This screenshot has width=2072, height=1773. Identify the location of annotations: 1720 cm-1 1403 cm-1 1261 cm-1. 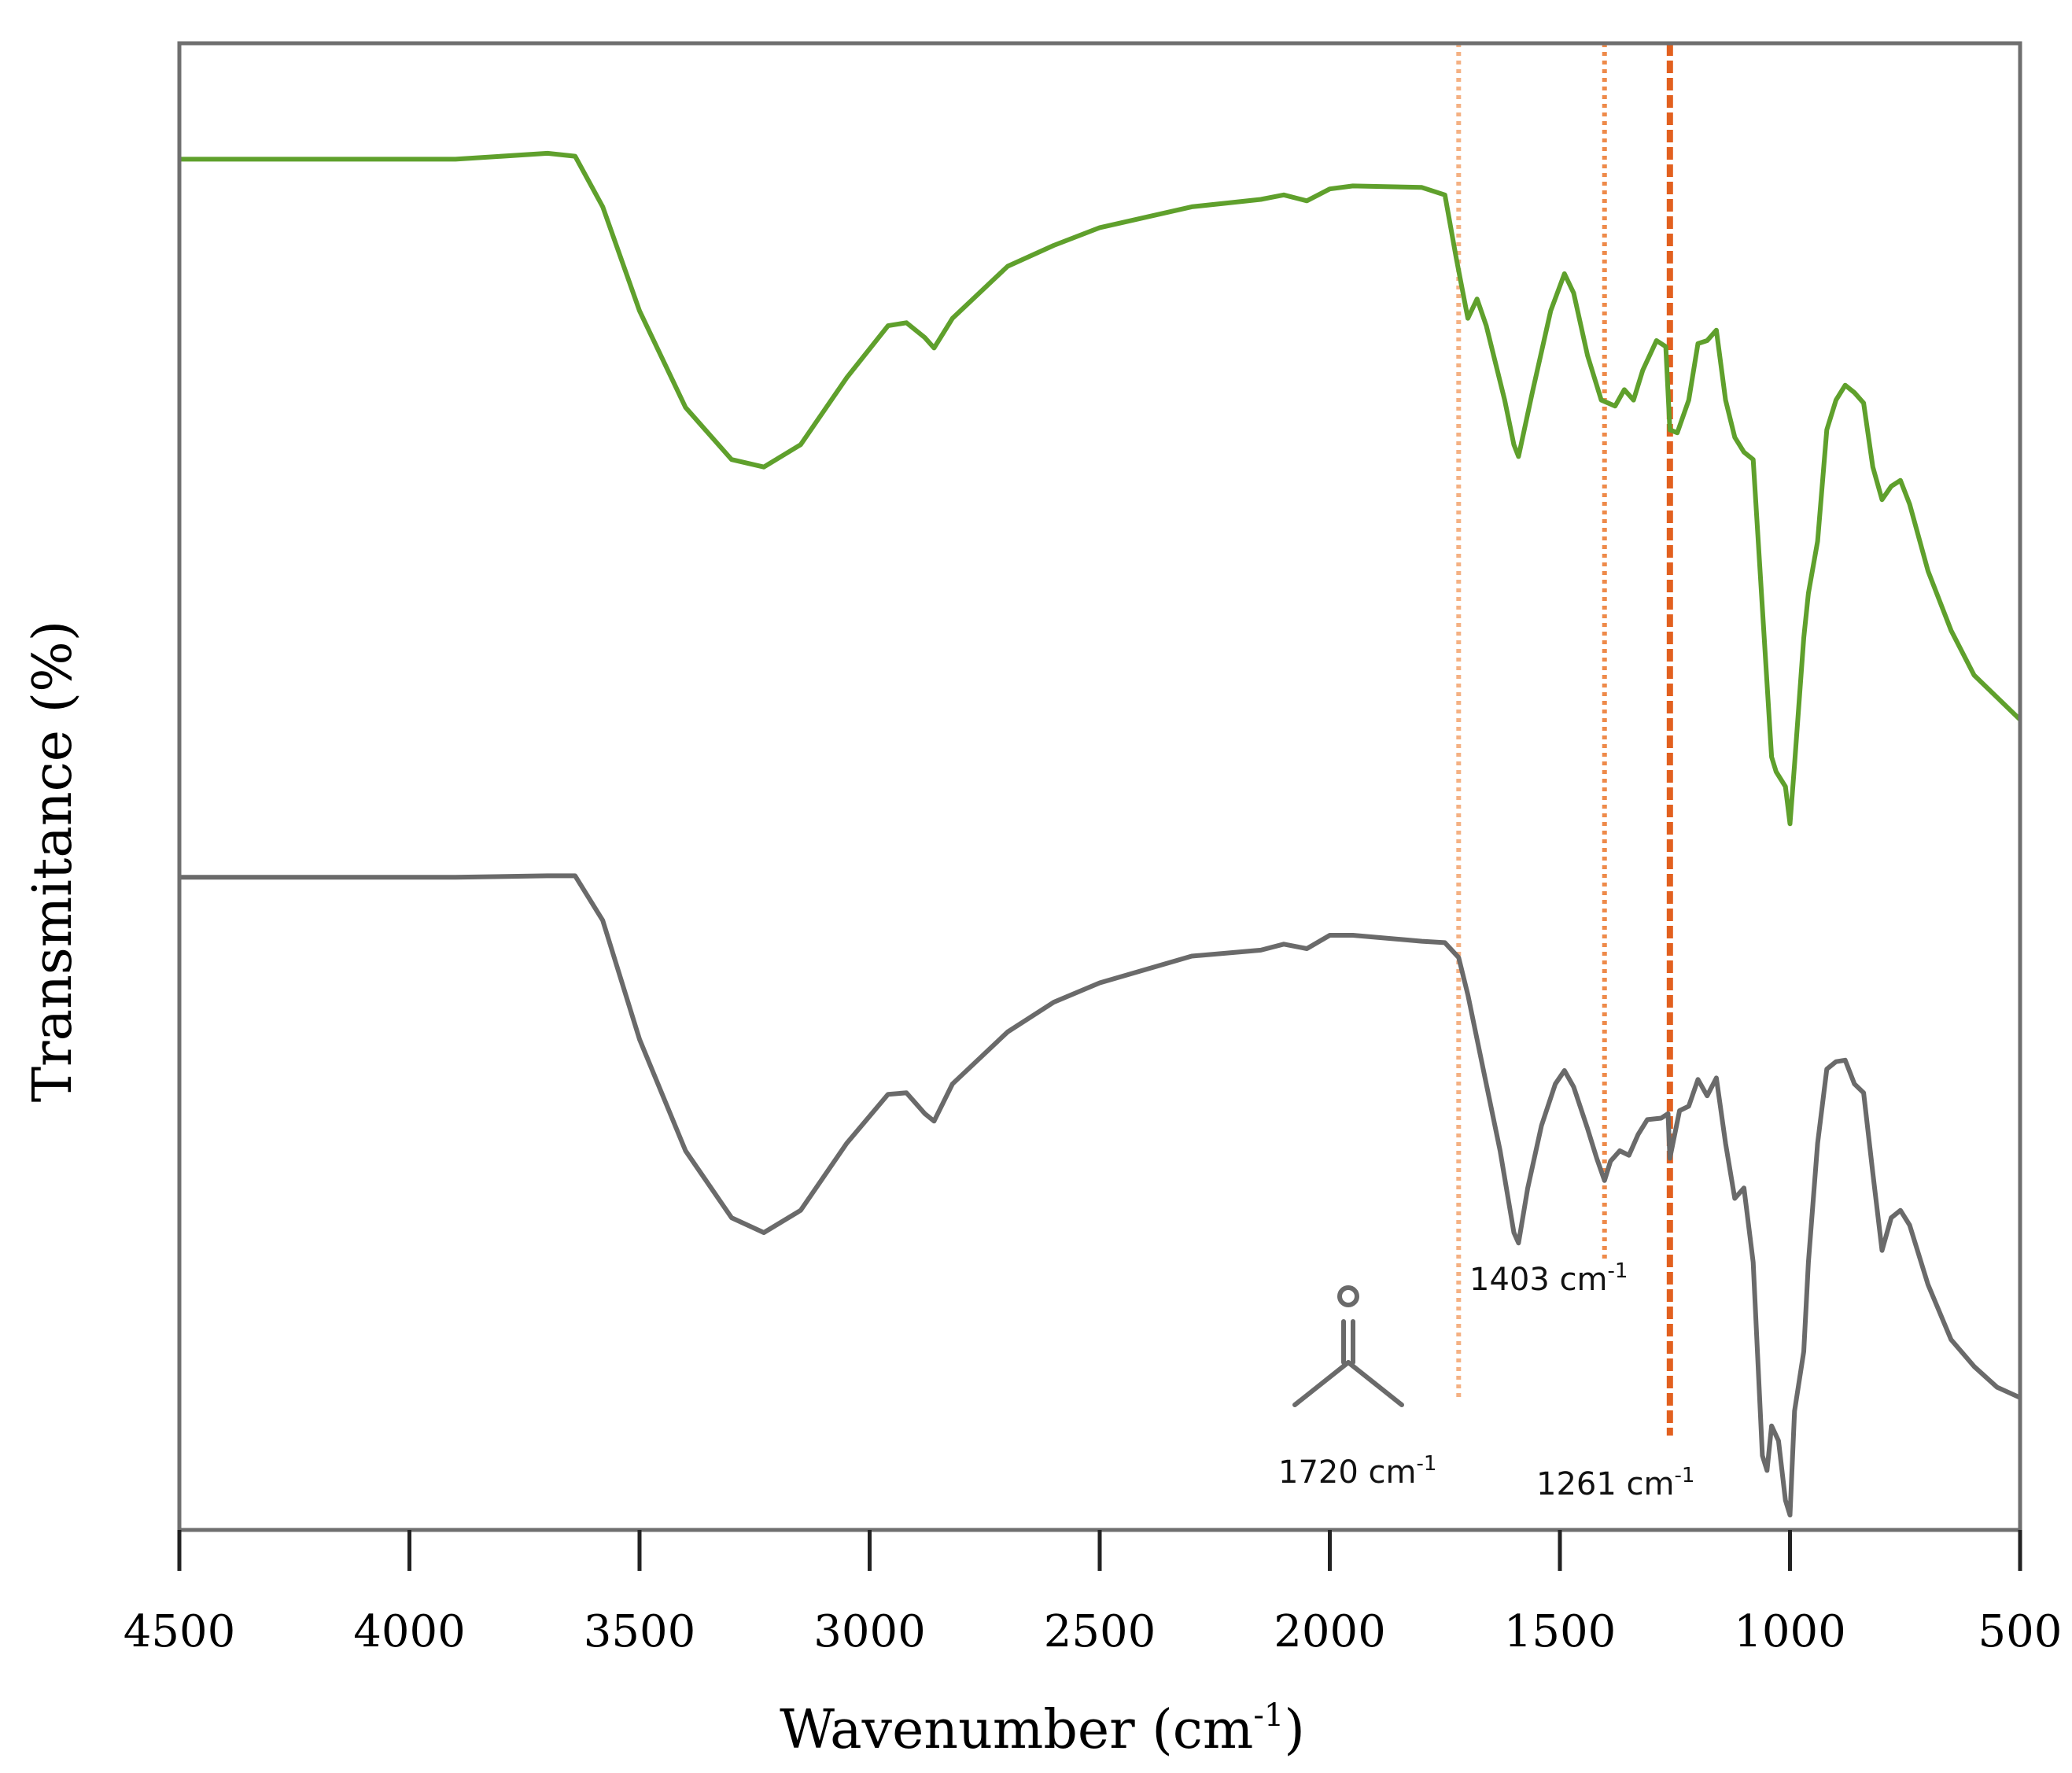
(1486, 1380).